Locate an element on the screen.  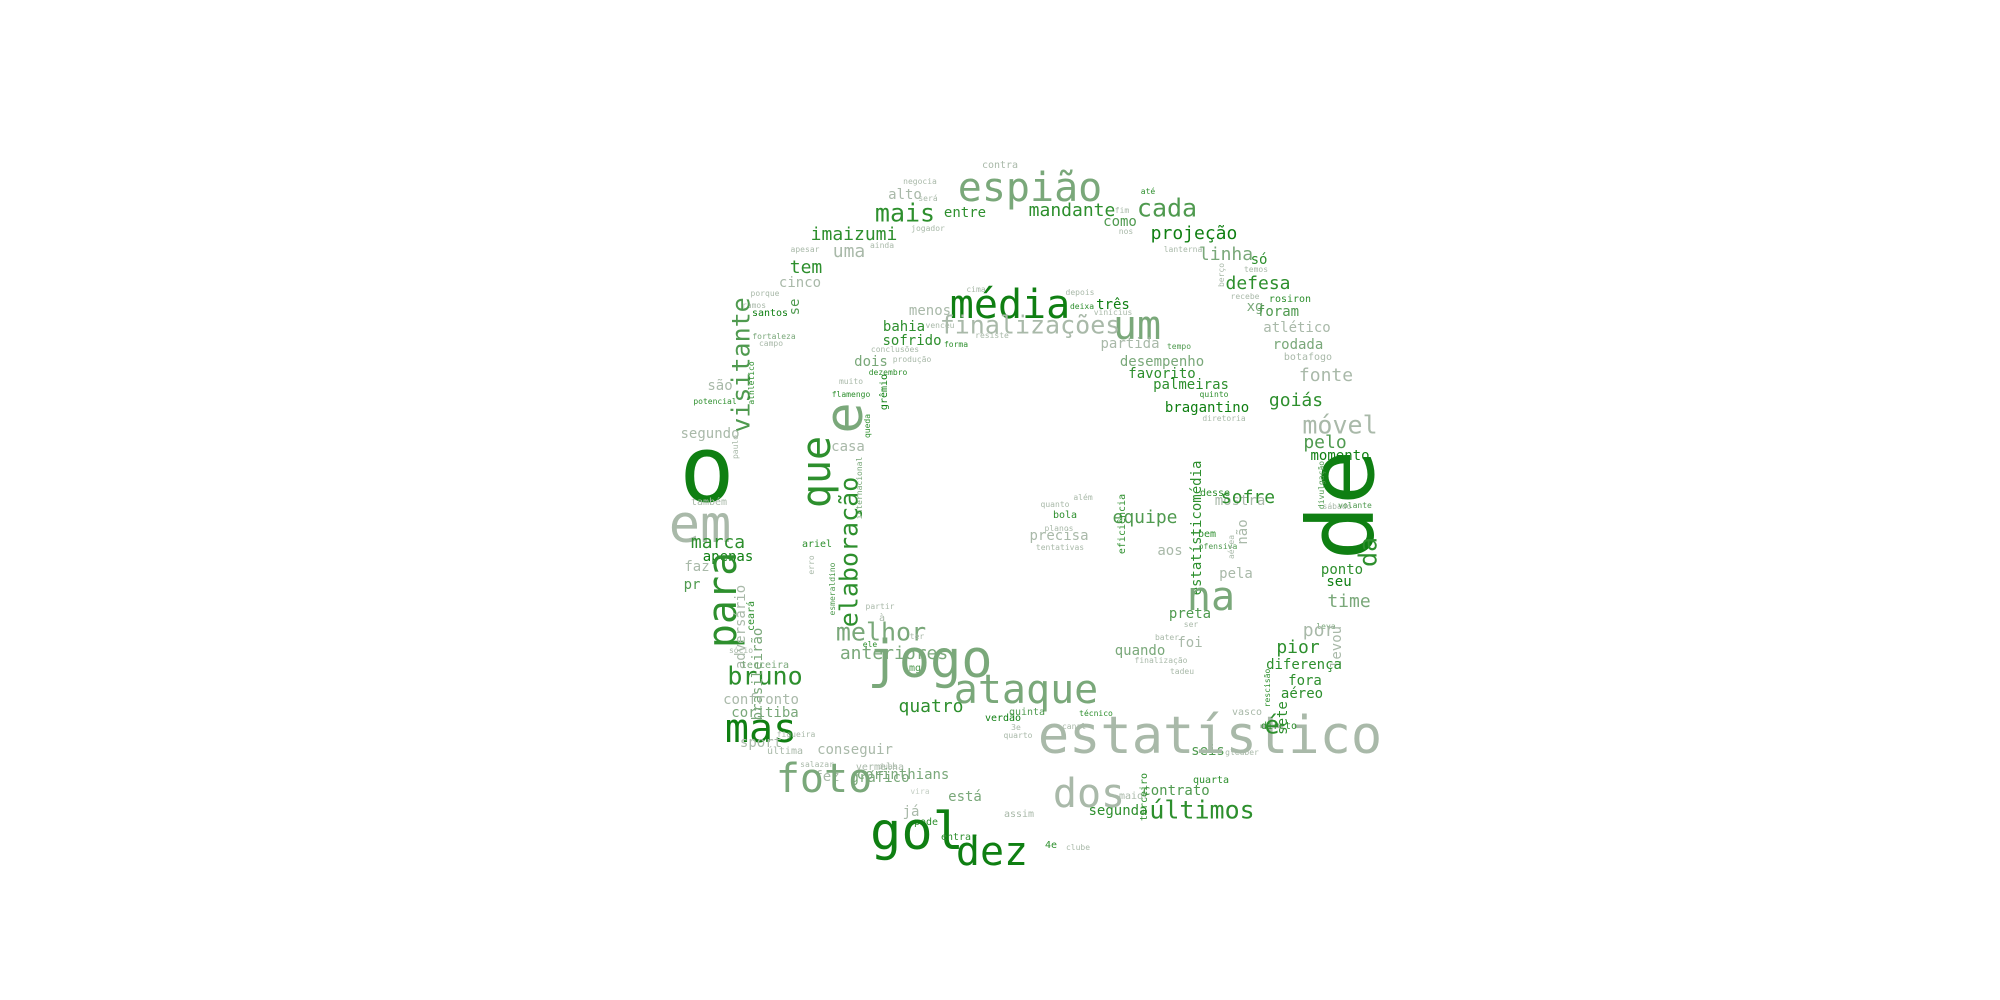
cloud-word: assim is located at coordinates (1019, 814).